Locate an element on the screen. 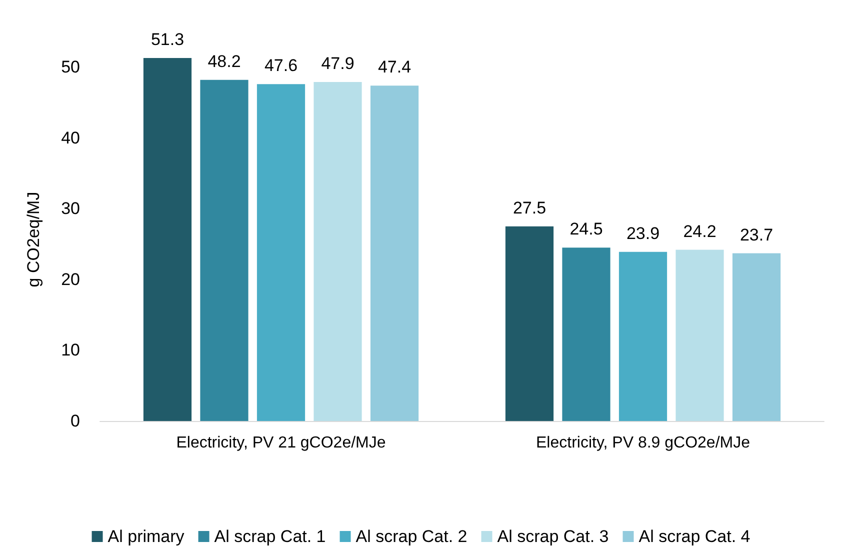  y-tick-label: 0 is located at coordinates (75, 421).